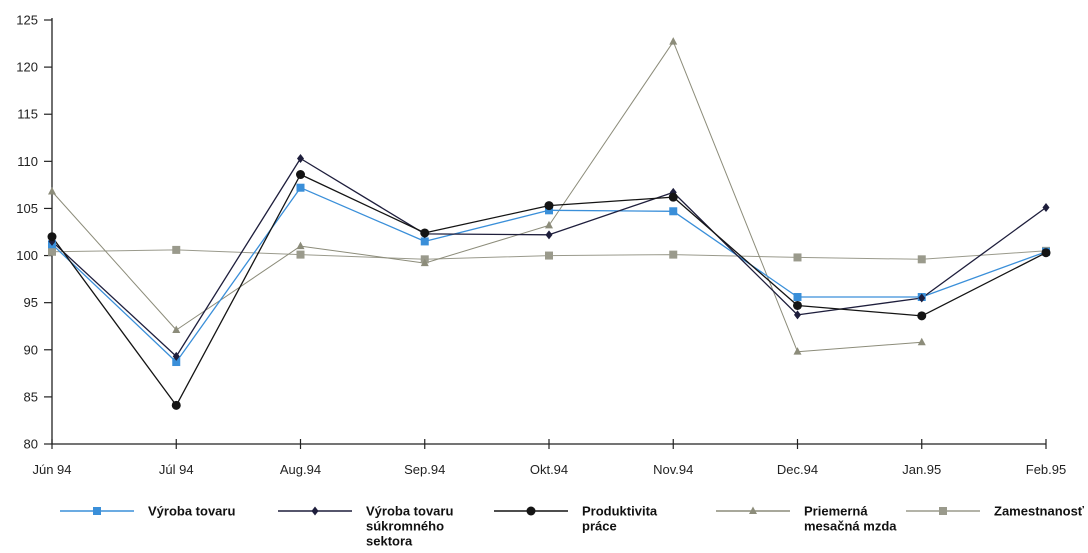  What do you see at coordinates (27, 67) in the screenshot?
I see `y-tick-label: 120` at bounding box center [27, 67].